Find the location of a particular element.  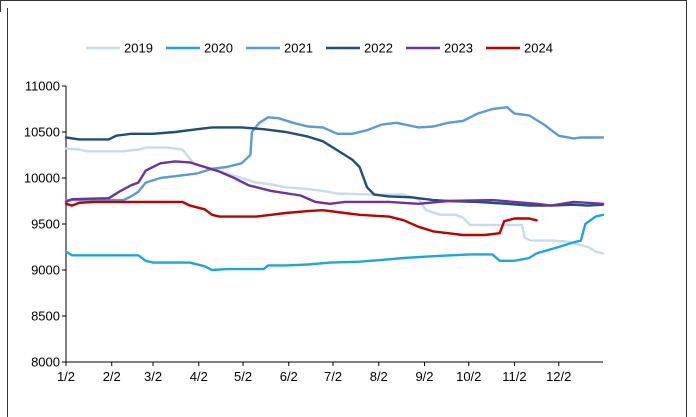

x-tick-label: 9/2 is located at coordinates (424, 376).